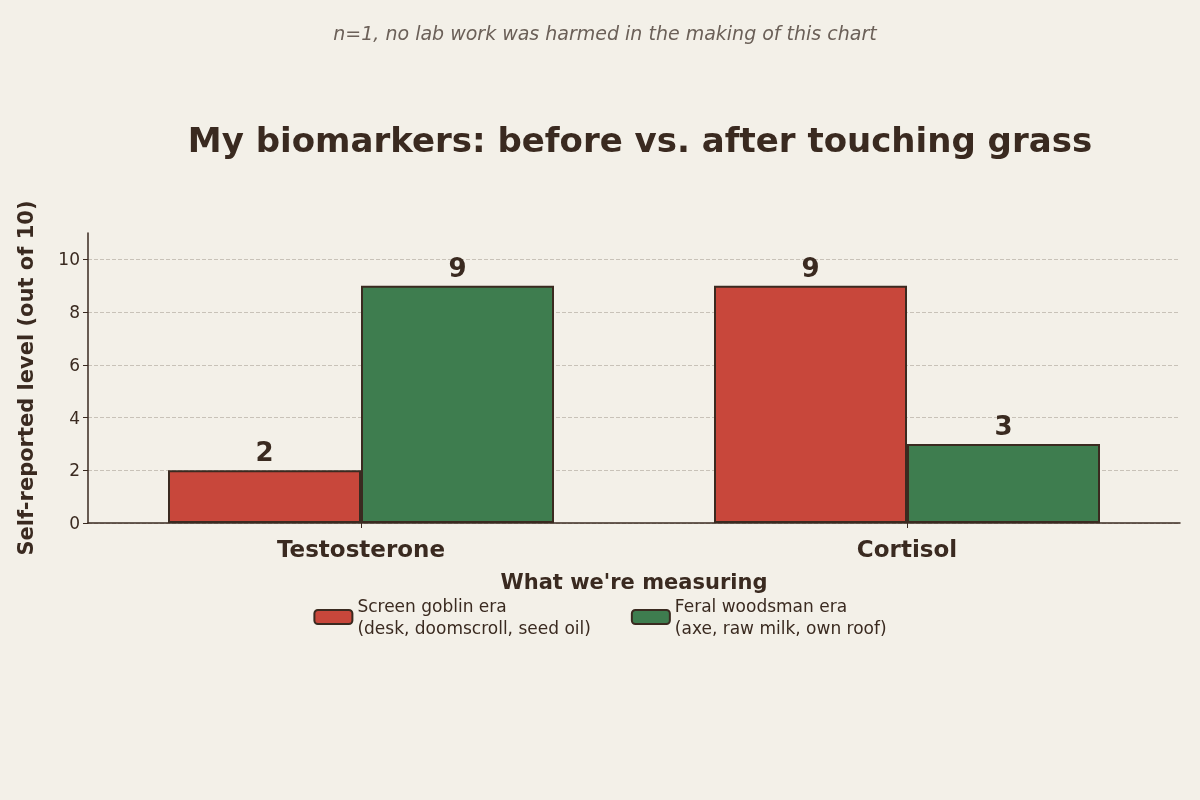 The height and width of the screenshot is (800, 1200). What do you see at coordinates (640, 140) in the screenshot?
I see `chart-title: My biomarkers: before vs. after touching grass` at bounding box center [640, 140].